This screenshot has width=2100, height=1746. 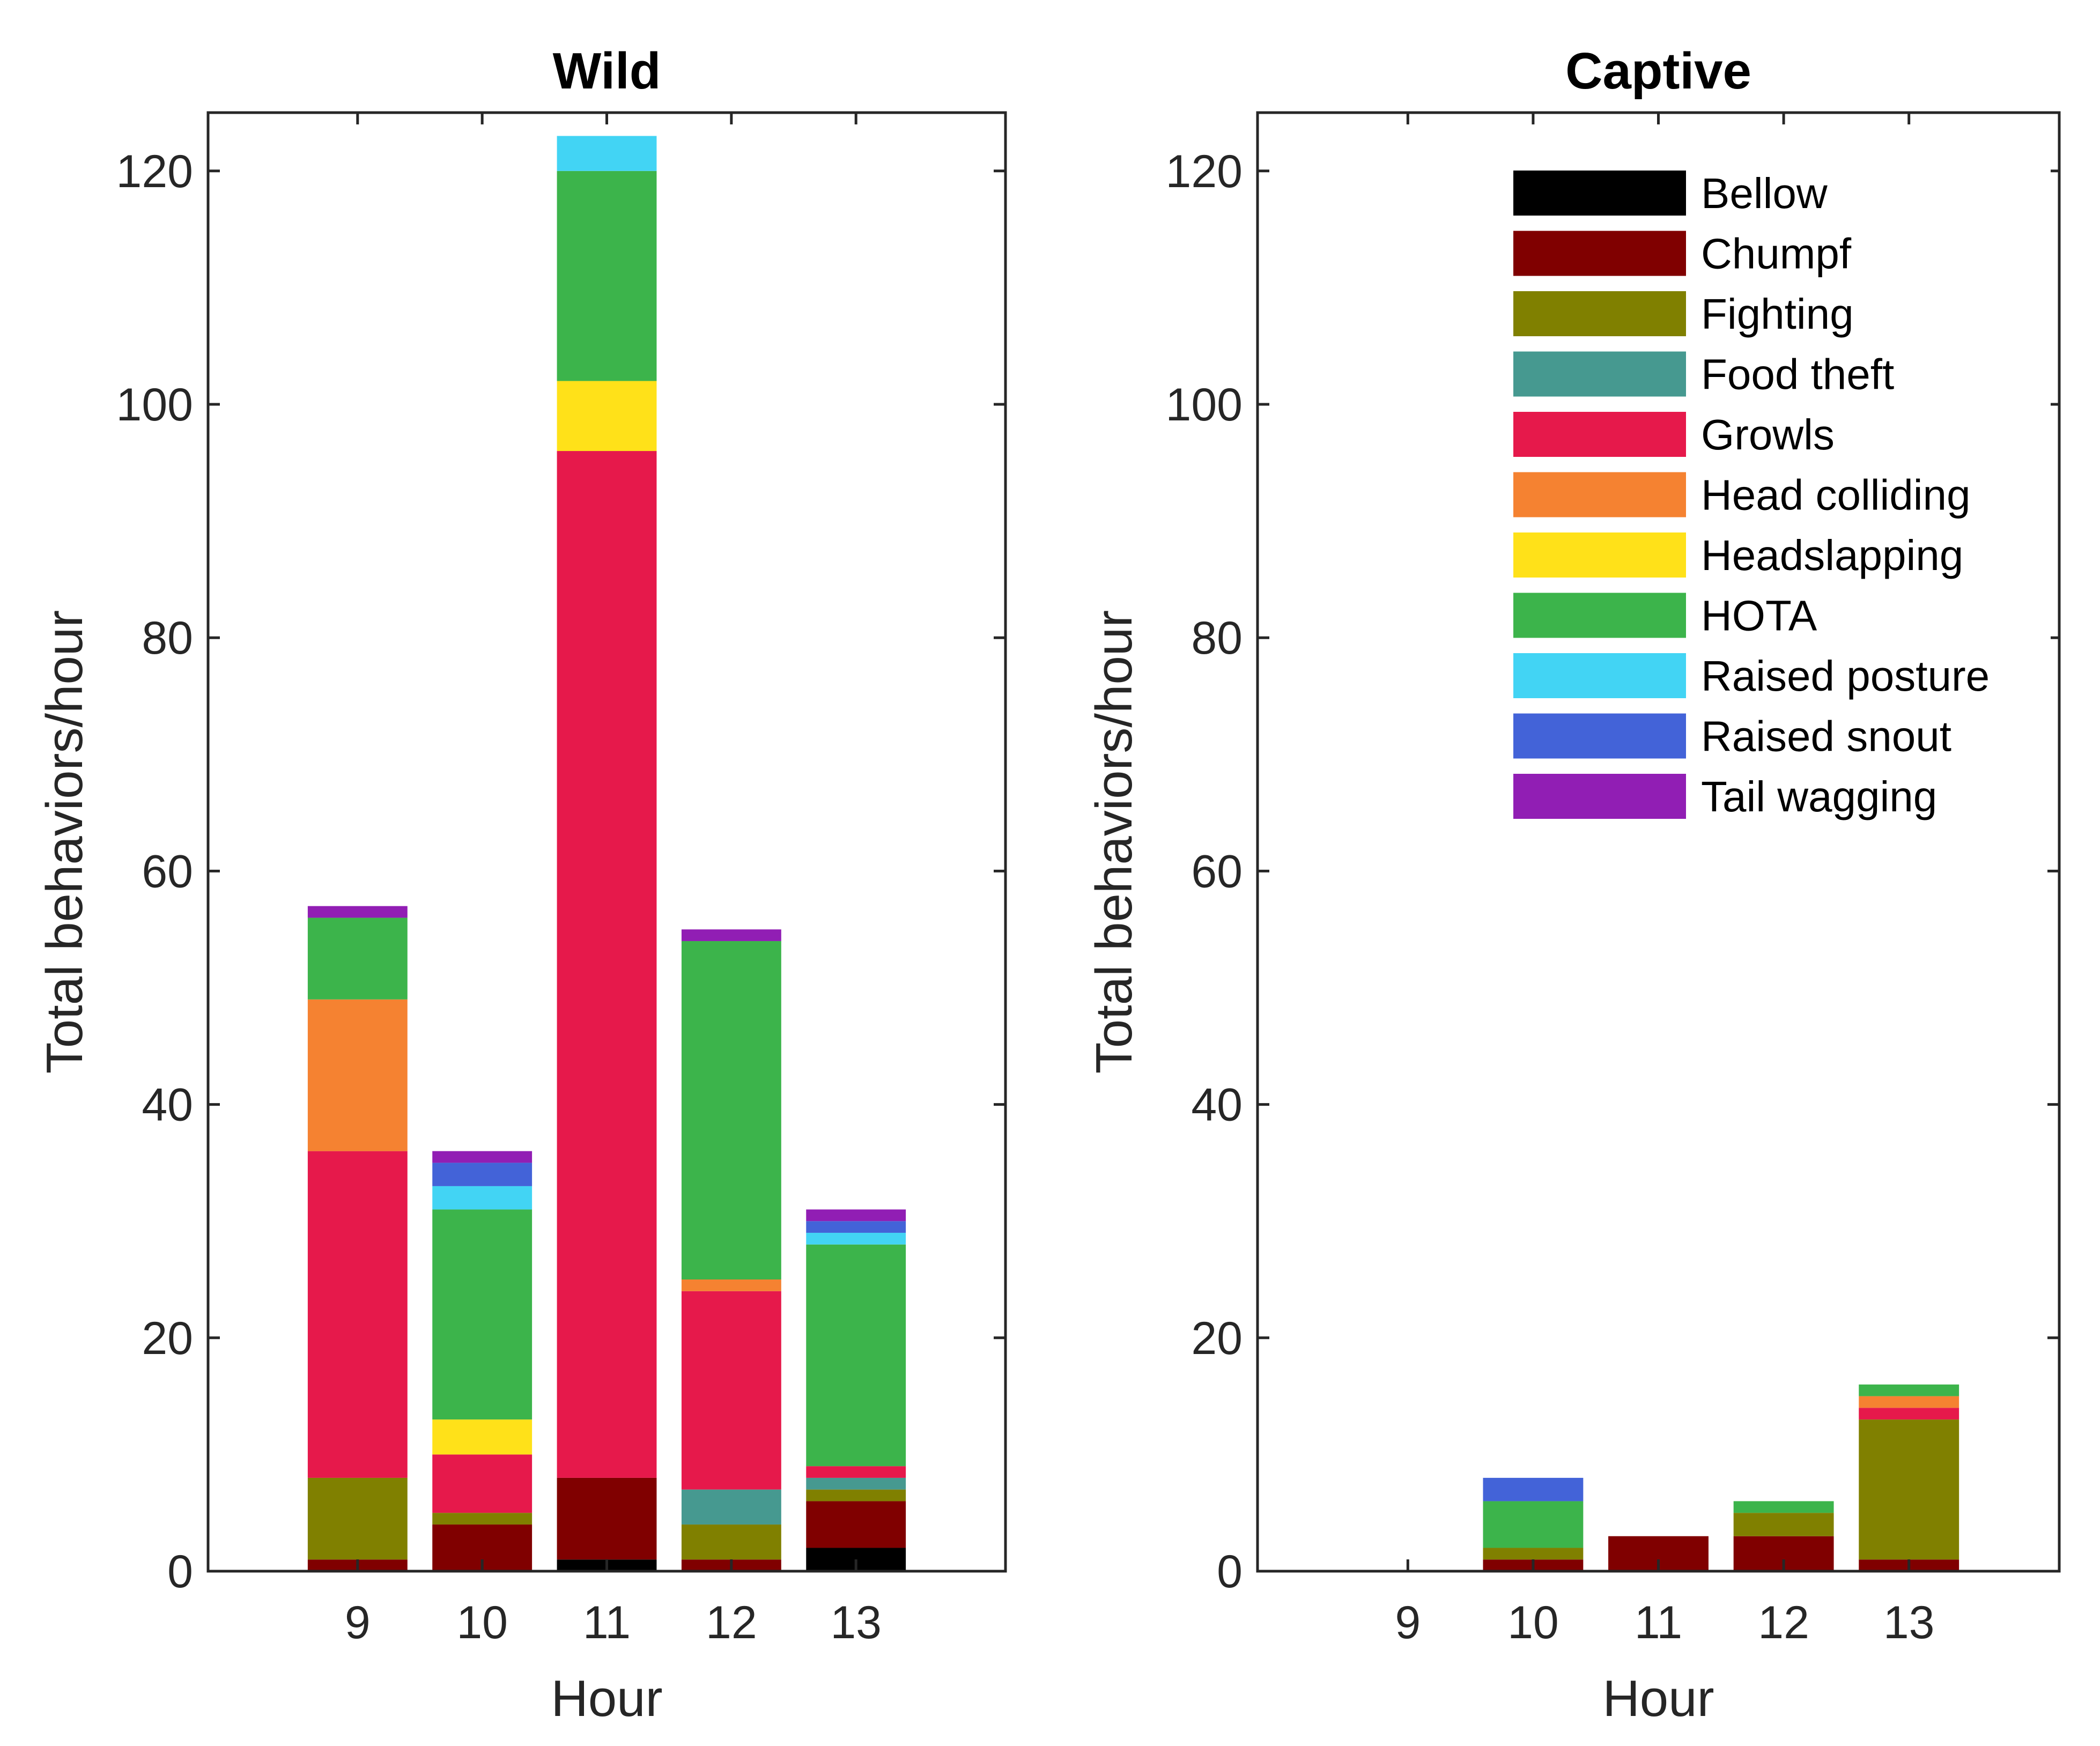 What do you see at coordinates (358, 1518) in the screenshot?
I see `wild-bar-9-fighting` at bounding box center [358, 1518].